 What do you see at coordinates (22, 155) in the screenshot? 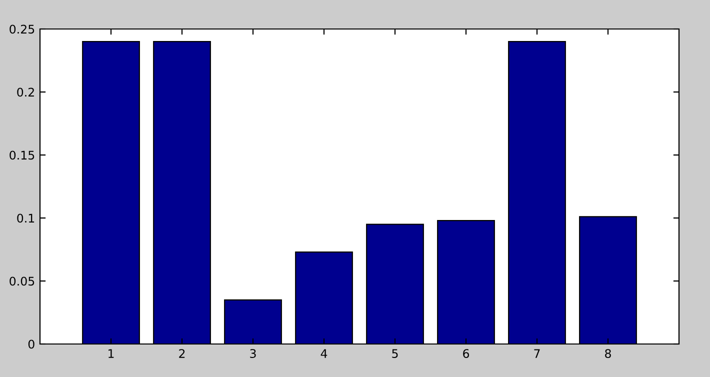
I see `y-tick-label: 0.15` at bounding box center [22, 155].